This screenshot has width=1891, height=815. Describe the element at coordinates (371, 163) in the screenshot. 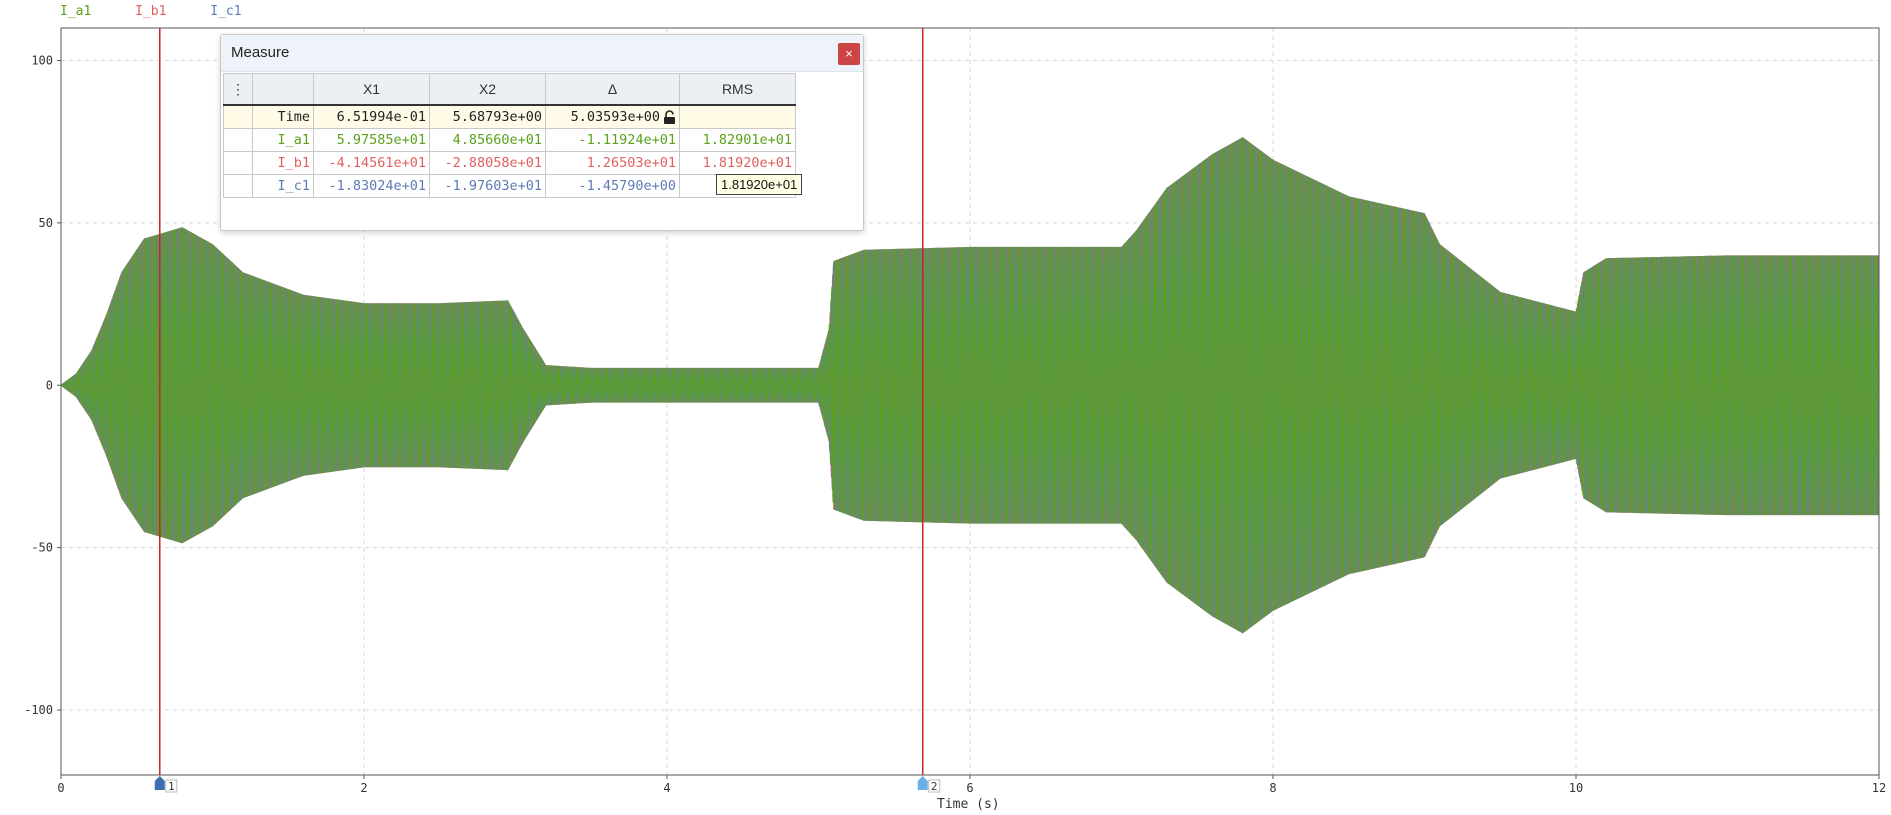

I see `i-b1-x1-cell: -4.14561e+01` at that location.